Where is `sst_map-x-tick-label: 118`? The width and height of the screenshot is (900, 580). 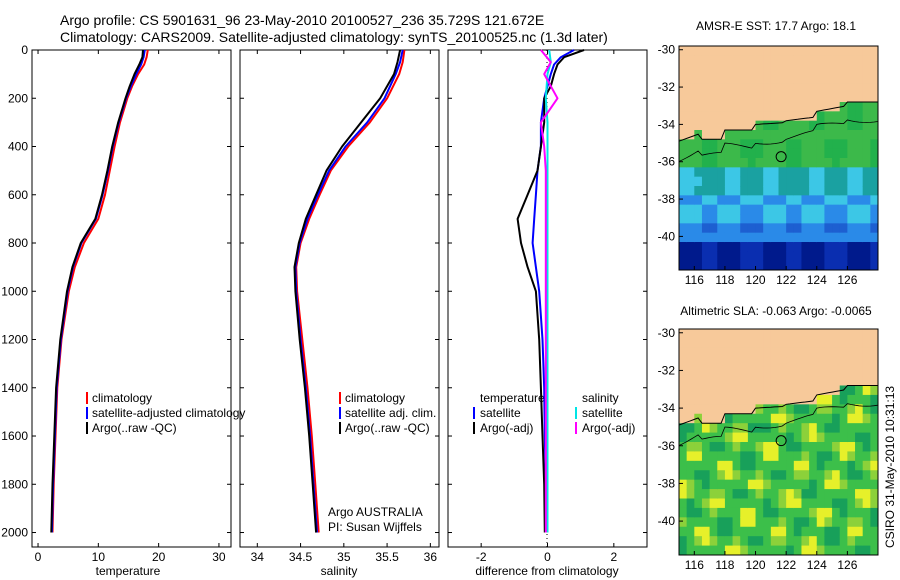
sst_map-x-tick-label: 118 is located at coordinates (724, 280).